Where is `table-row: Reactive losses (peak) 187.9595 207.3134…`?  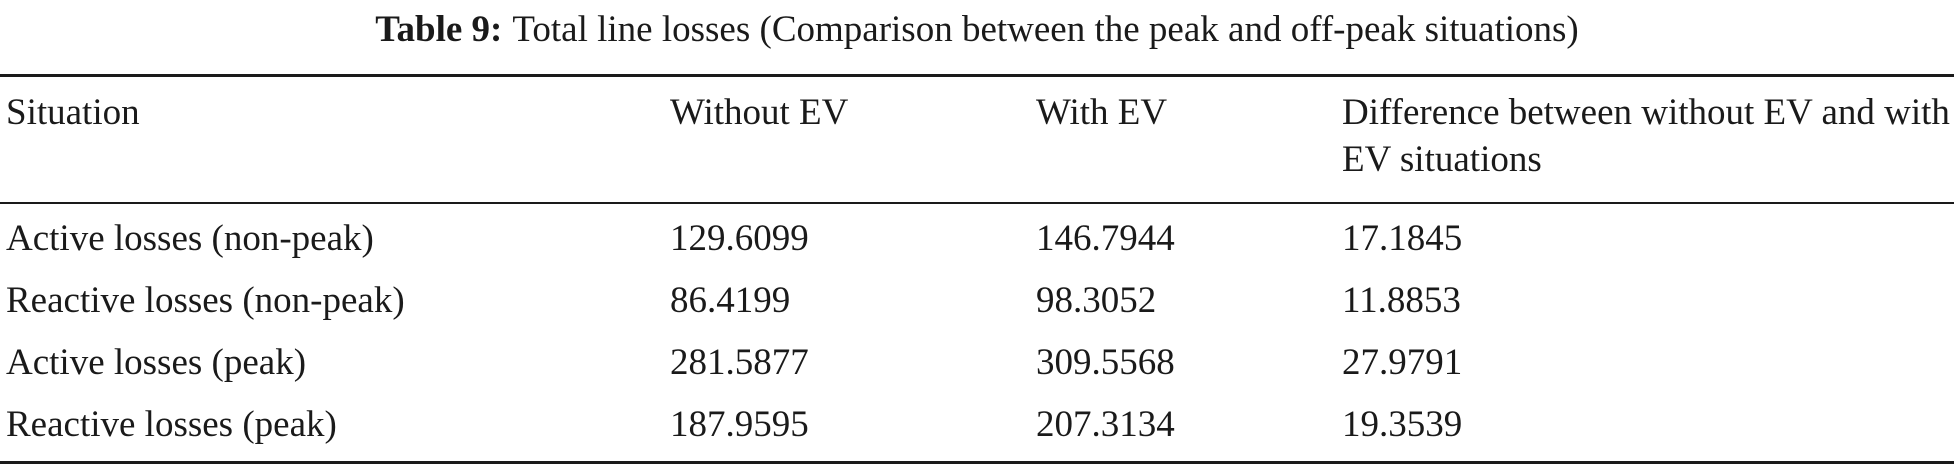
table-row: Reactive losses (peak) 187.9595 207.3134… is located at coordinates (977, 427).